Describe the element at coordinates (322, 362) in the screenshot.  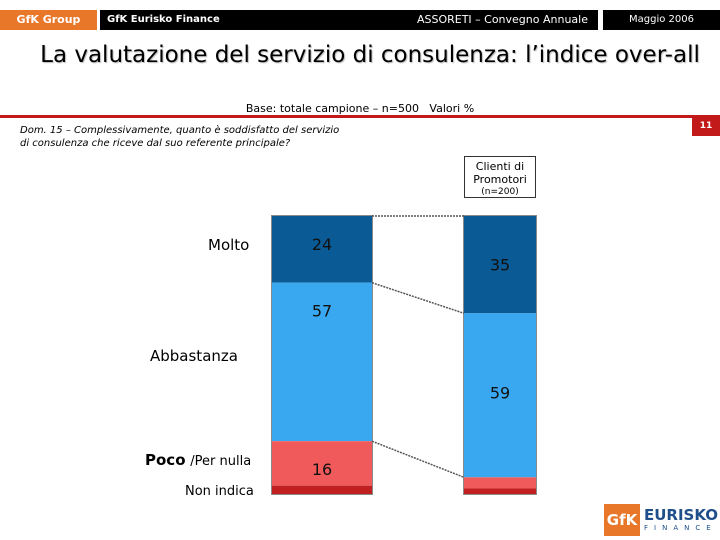
I see `bar-1-abbastanza` at that location.